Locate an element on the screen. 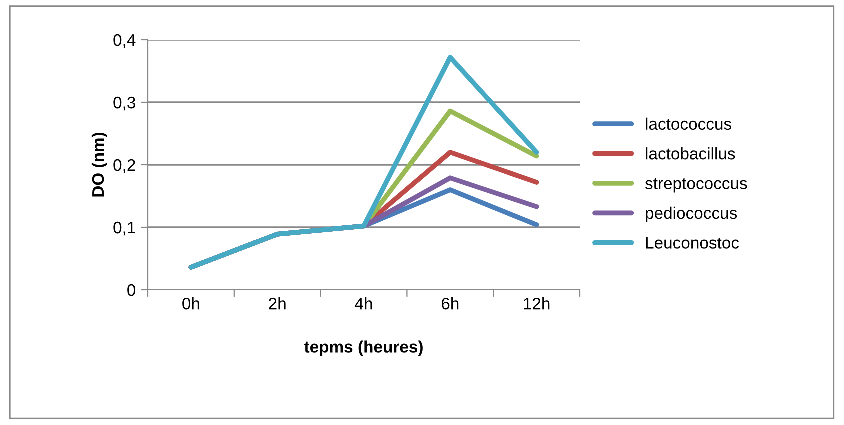 The width and height of the screenshot is (844, 425). y-tick-label: 0,4 is located at coordinates (125, 41).